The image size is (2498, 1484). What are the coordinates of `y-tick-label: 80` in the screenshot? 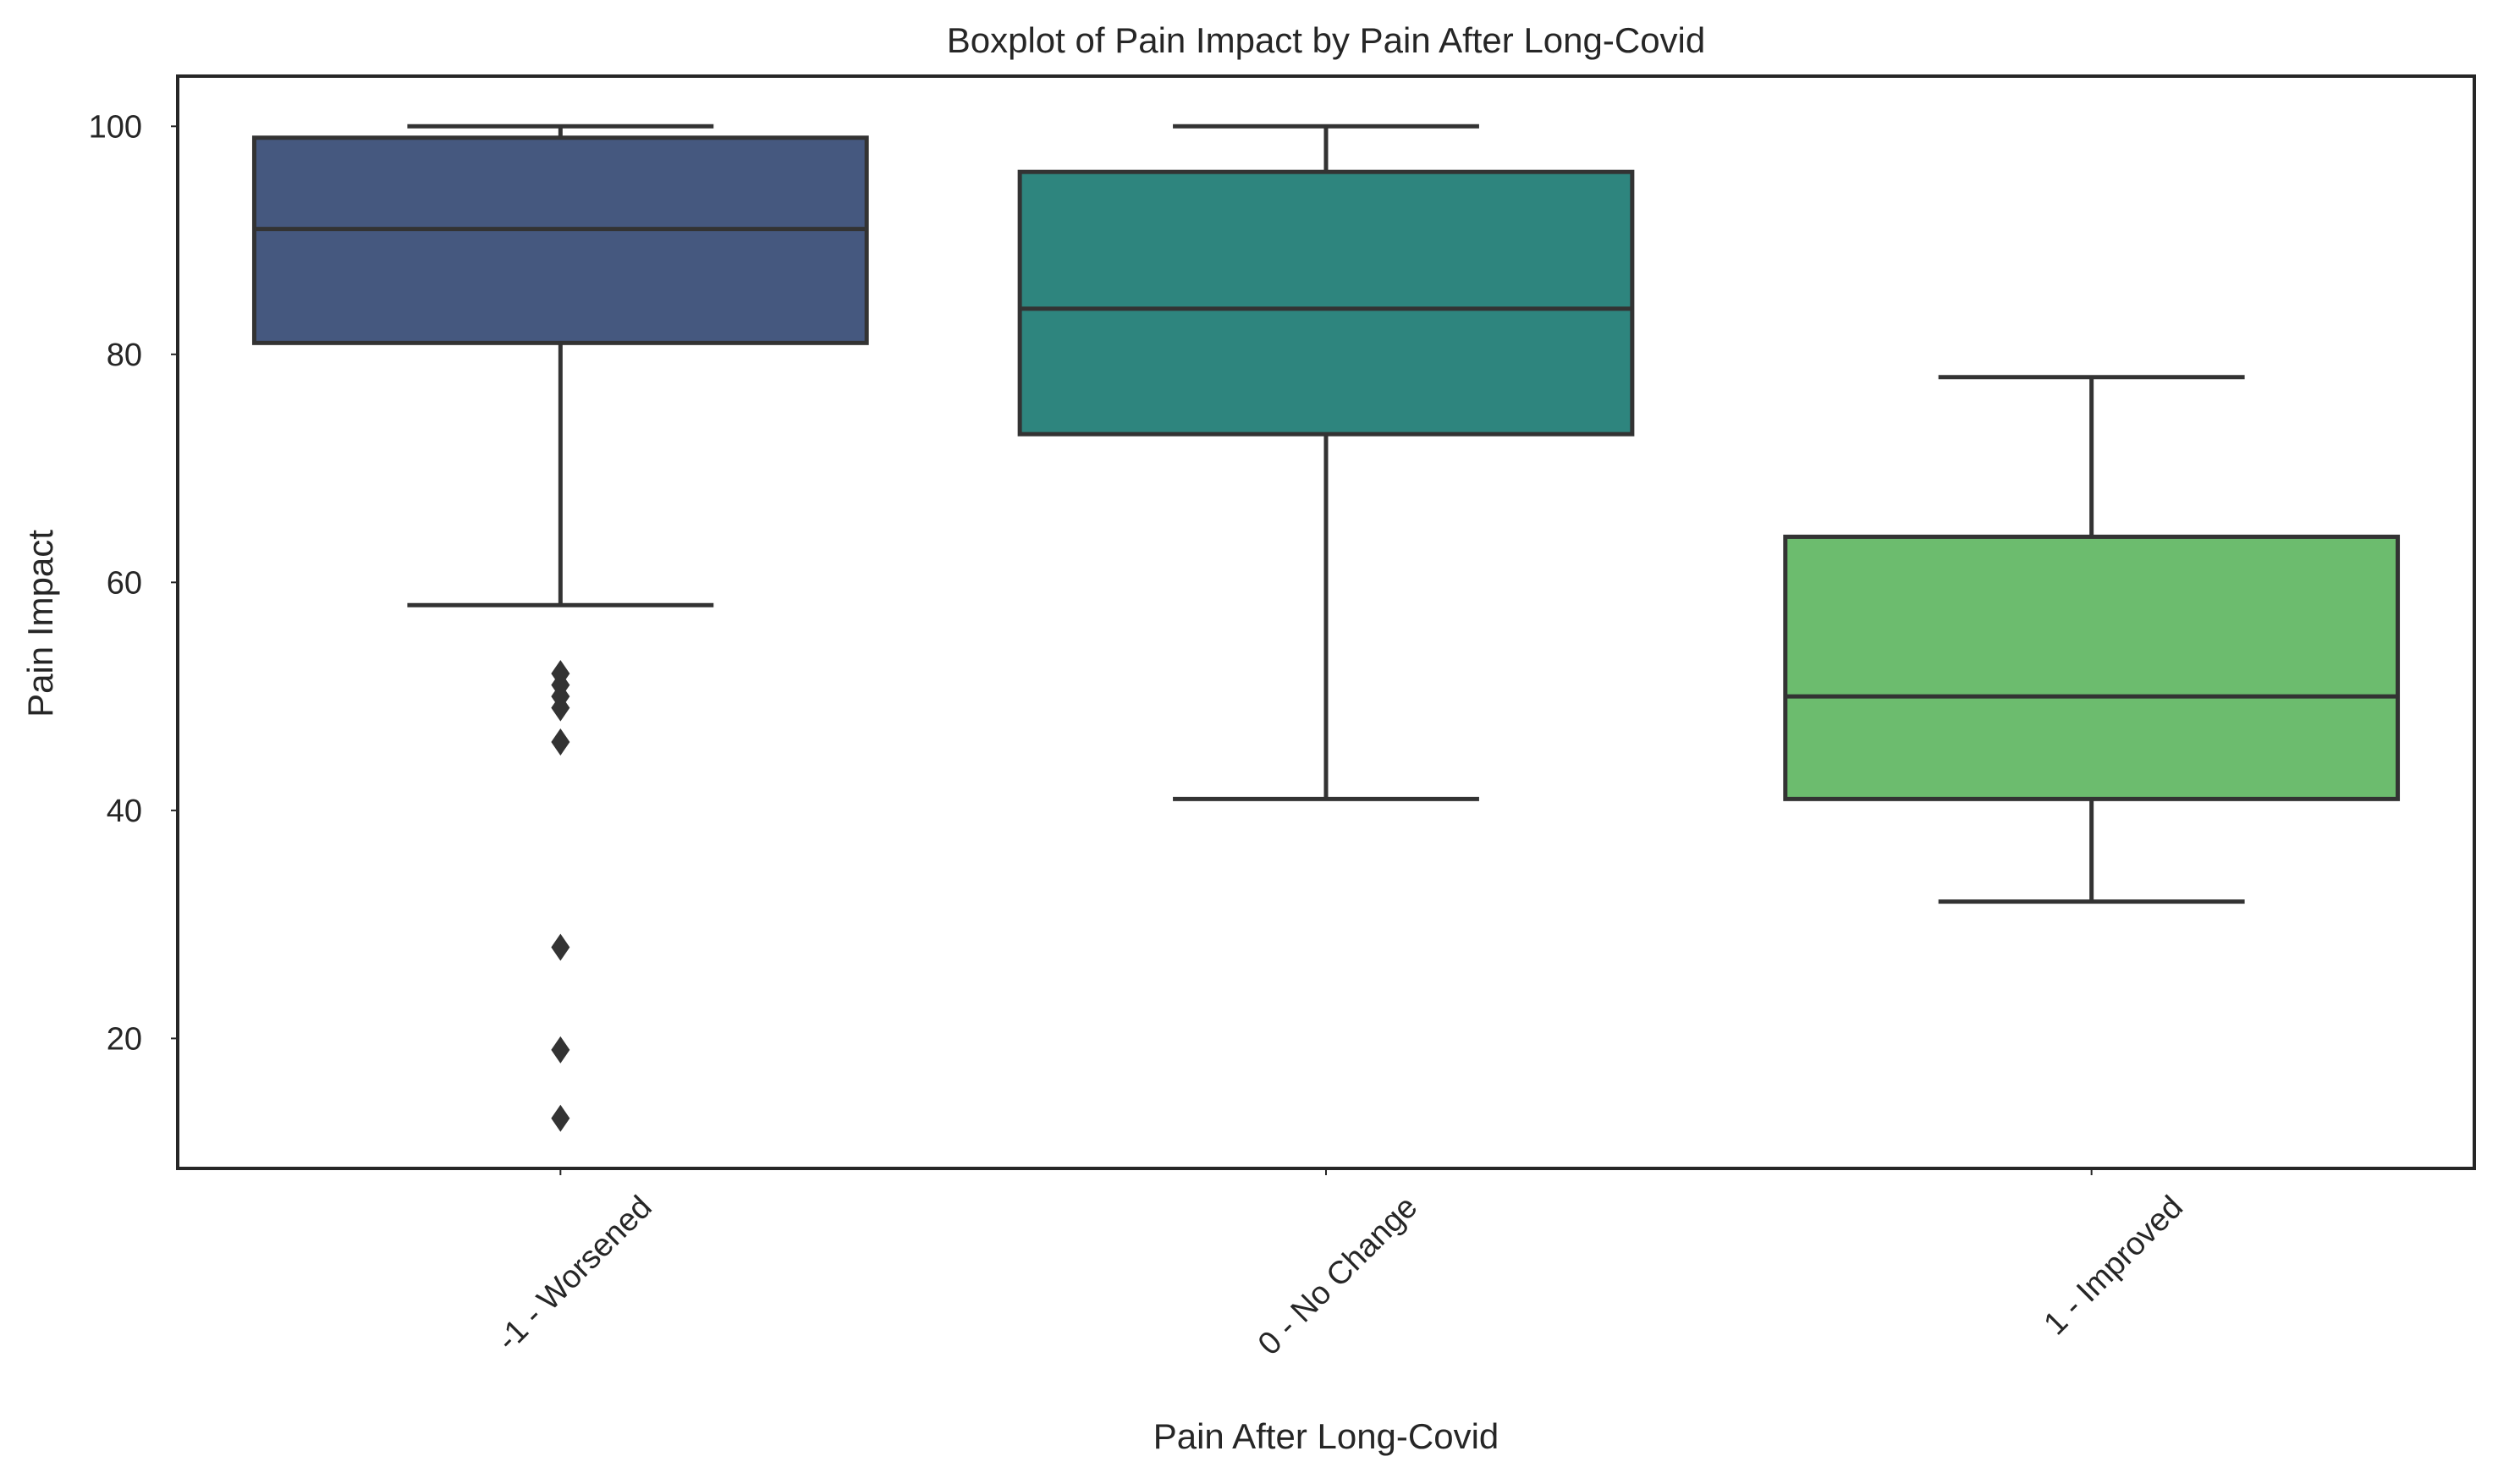 It's located at (125, 355).